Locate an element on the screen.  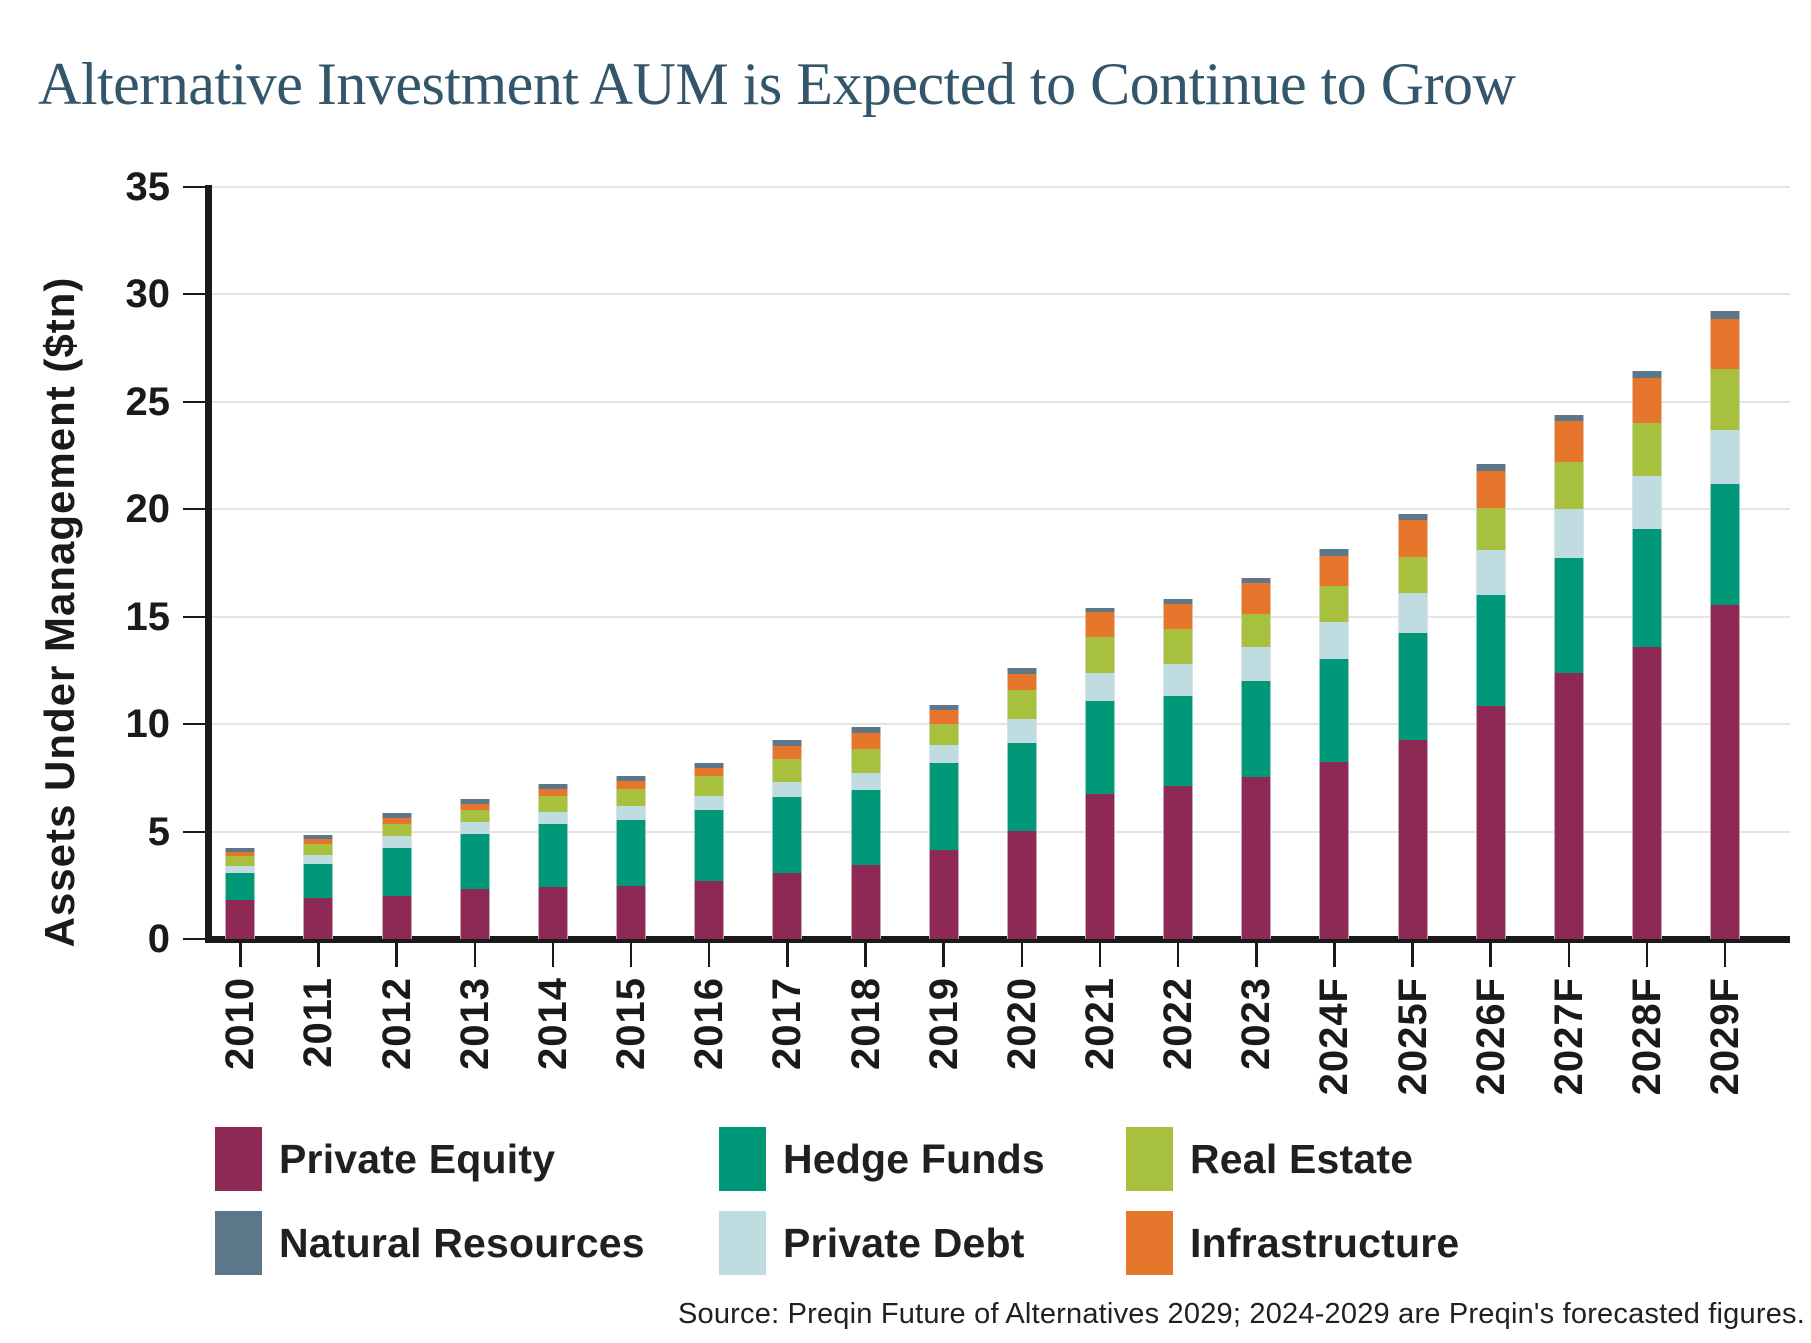
bar-2021 is located at coordinates (1099, 773).